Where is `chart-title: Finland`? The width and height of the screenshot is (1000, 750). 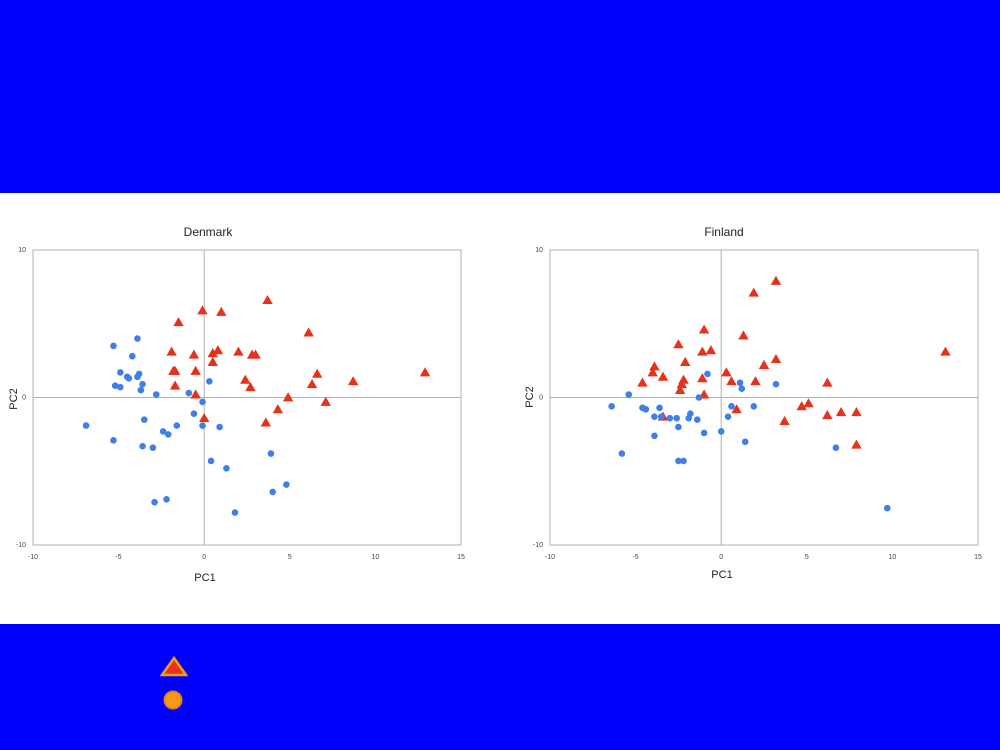
chart-title: Finland is located at coordinates (723, 232).